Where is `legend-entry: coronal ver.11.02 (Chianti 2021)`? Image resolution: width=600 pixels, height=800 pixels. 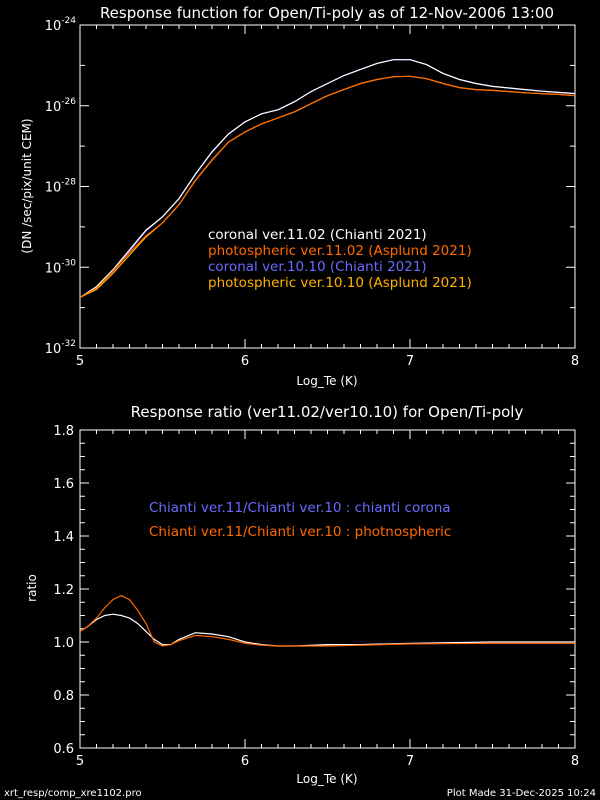
legend-entry: coronal ver.11.02 (Chianti 2021) is located at coordinates (317, 235).